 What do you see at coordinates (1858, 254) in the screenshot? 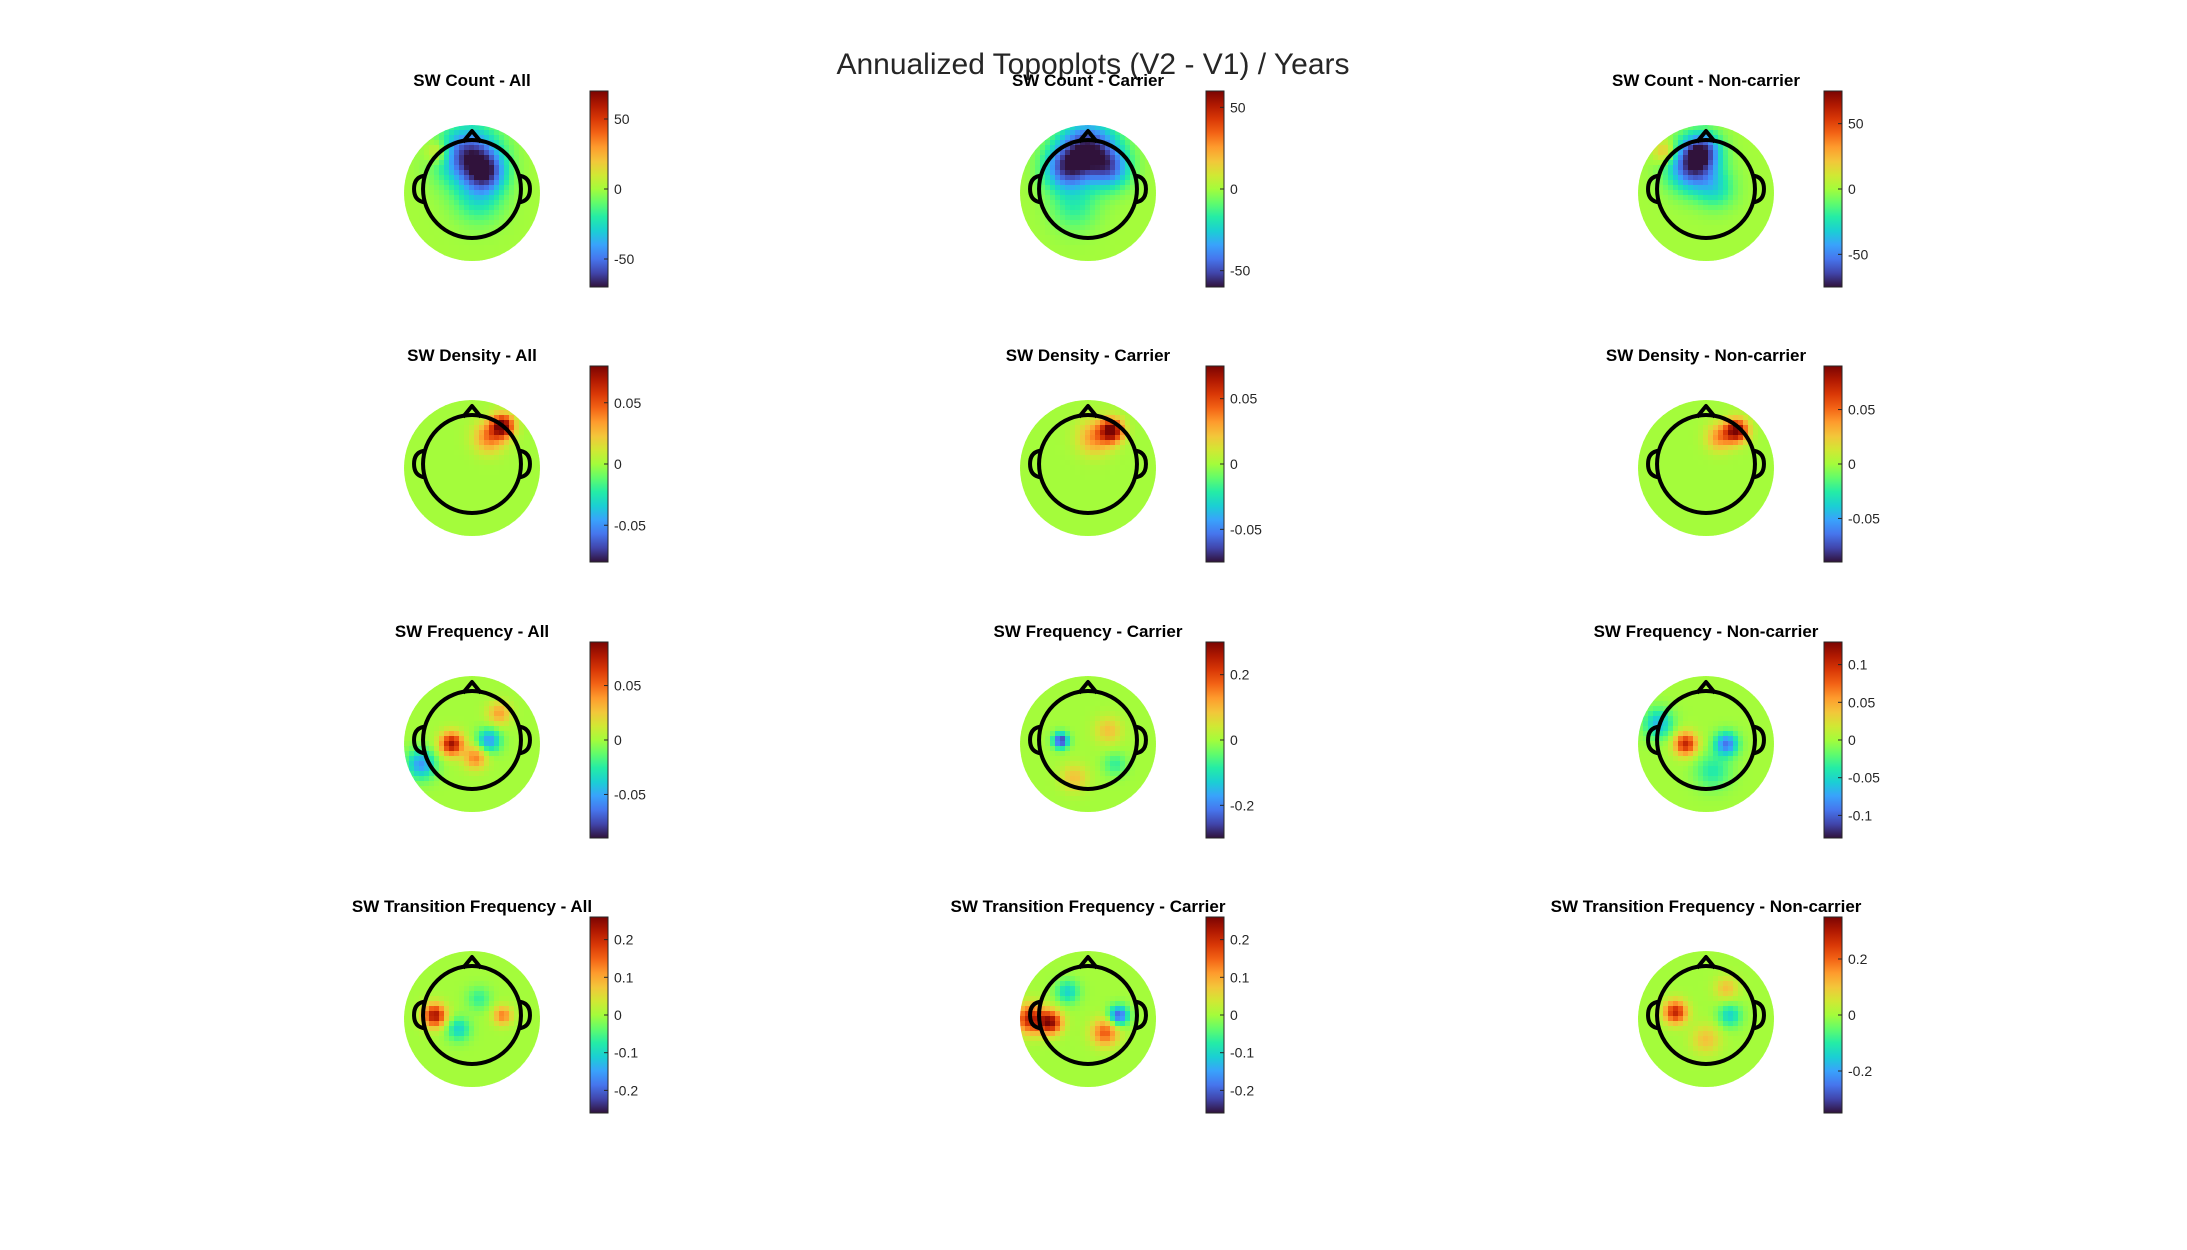
I see `colorbar-tick-label: -50` at bounding box center [1858, 254].